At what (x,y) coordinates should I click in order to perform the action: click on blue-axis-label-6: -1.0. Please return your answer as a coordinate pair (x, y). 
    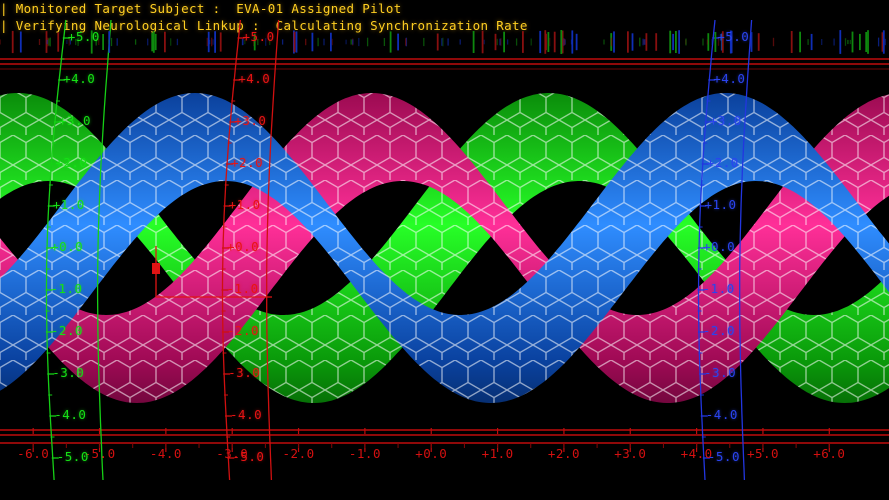
    Looking at the image, I should click on (718, 288).